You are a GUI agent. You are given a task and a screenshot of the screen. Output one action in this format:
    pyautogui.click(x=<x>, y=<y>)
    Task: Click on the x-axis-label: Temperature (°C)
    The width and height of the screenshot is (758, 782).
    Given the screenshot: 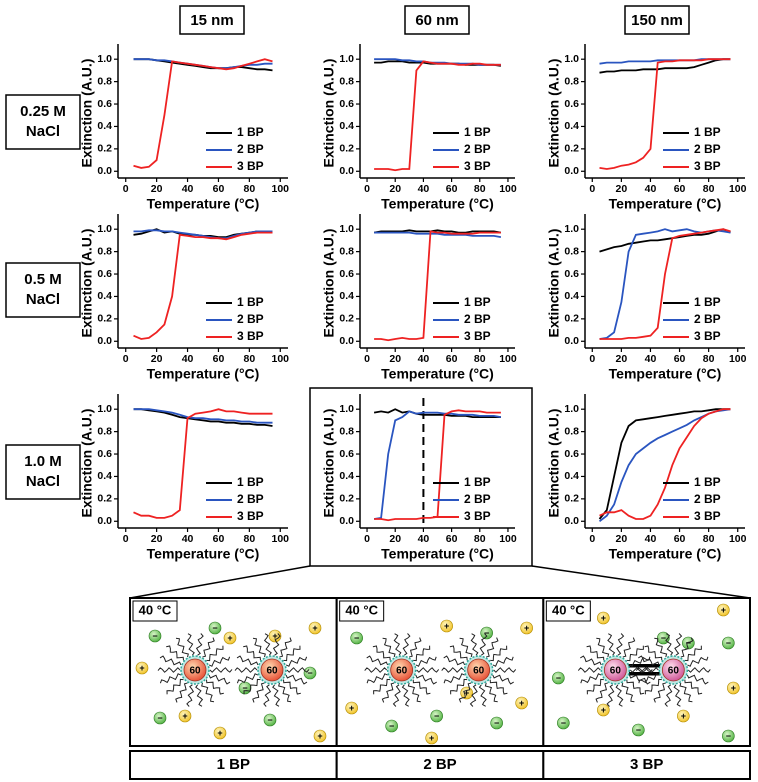 What is the action you would take?
    pyautogui.click(x=665, y=374)
    